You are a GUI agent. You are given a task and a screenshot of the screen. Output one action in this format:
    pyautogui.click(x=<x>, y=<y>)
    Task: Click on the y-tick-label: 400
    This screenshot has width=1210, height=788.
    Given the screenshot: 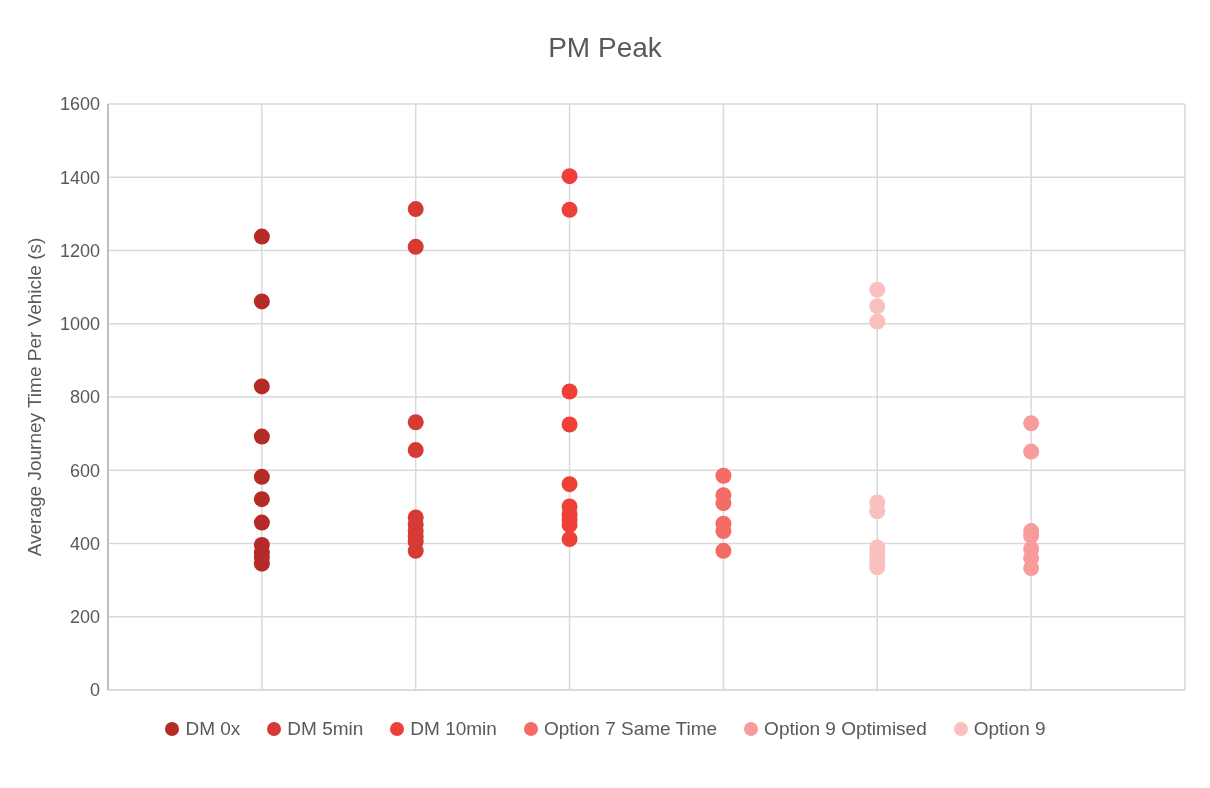 What is the action you would take?
    pyautogui.click(x=84, y=543)
    